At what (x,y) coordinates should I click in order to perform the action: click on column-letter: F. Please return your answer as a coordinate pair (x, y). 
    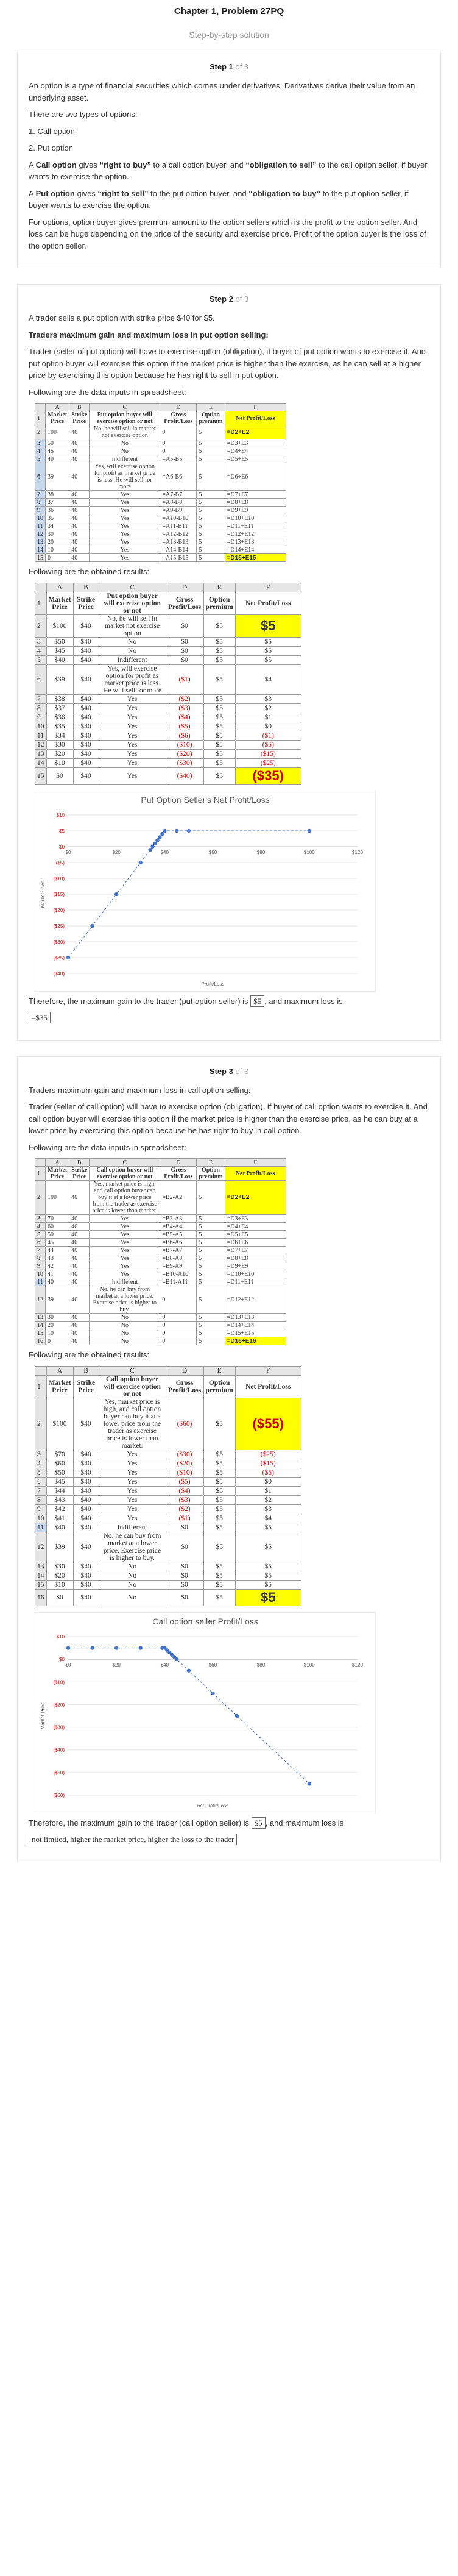
    Looking at the image, I should click on (255, 1162).